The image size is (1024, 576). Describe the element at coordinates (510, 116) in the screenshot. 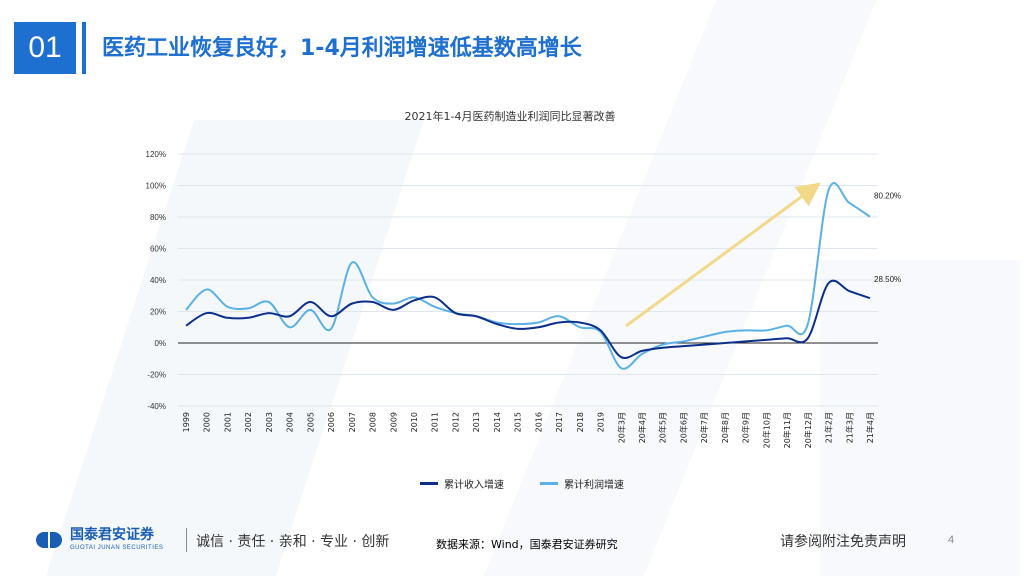

I see `chart-title: 2021年1-4月医药制造业利润同比显著改善` at that location.